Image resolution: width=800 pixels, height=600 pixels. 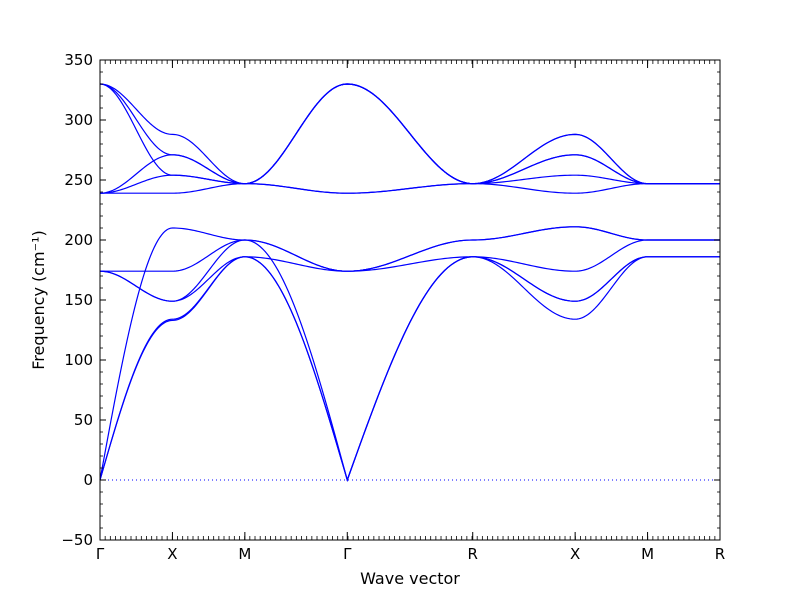 I want to click on x-axis-label: Wave vector, so click(x=410, y=578).